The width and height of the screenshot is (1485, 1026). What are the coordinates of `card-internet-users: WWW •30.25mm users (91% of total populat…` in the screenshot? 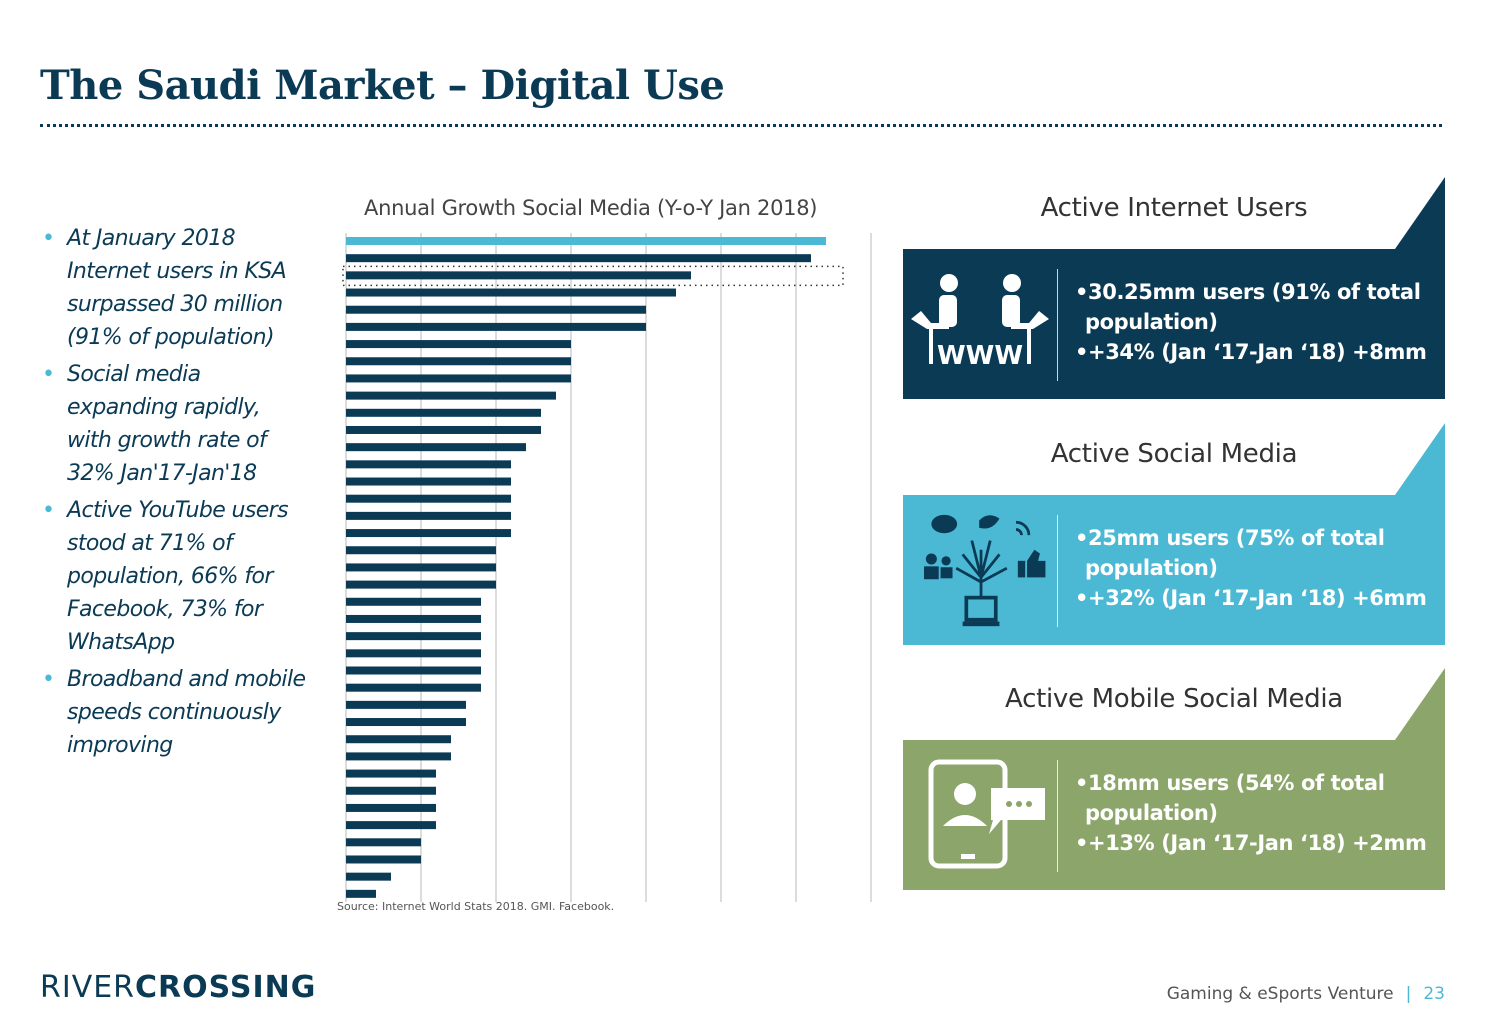 It's located at (1174, 324).